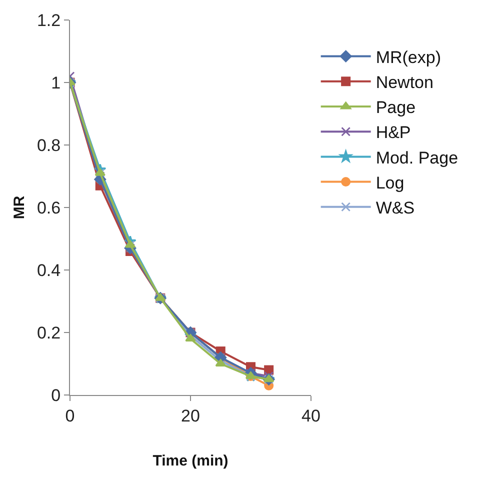 This screenshot has height=485, width=486. I want to click on legend-label: W&S, so click(395, 208).